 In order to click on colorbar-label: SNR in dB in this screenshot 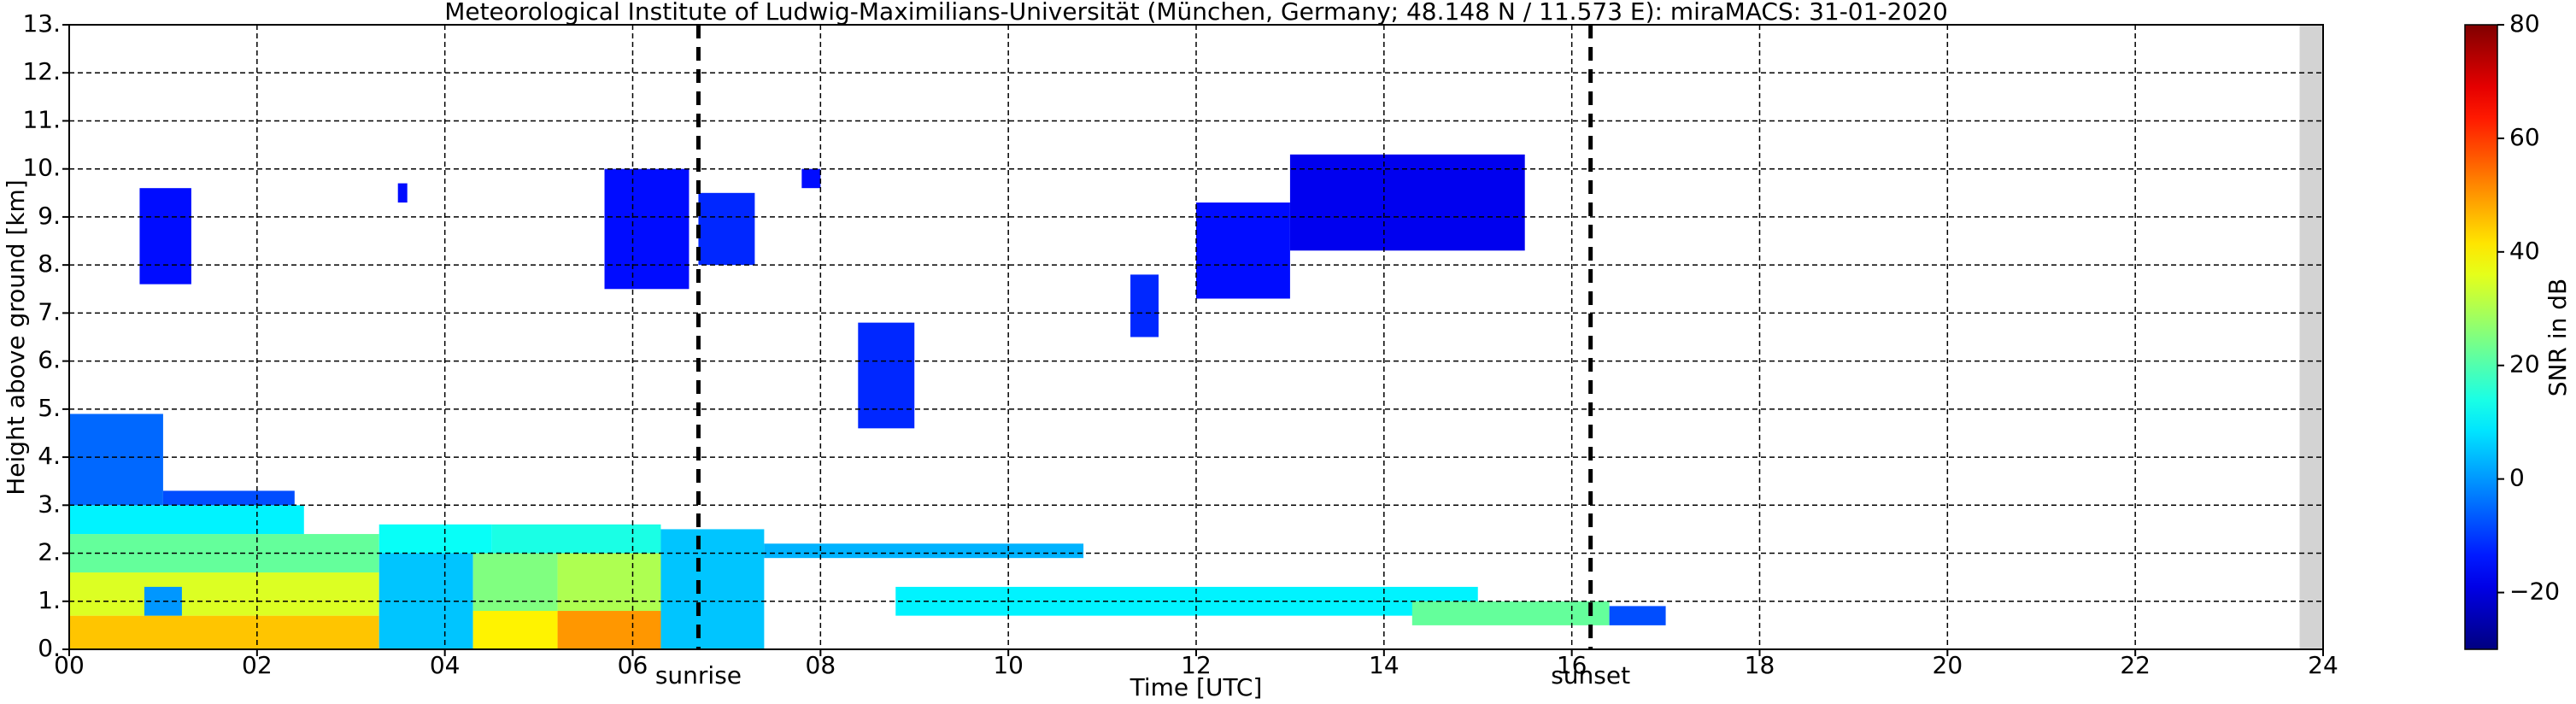, I will do `click(2558, 337)`.